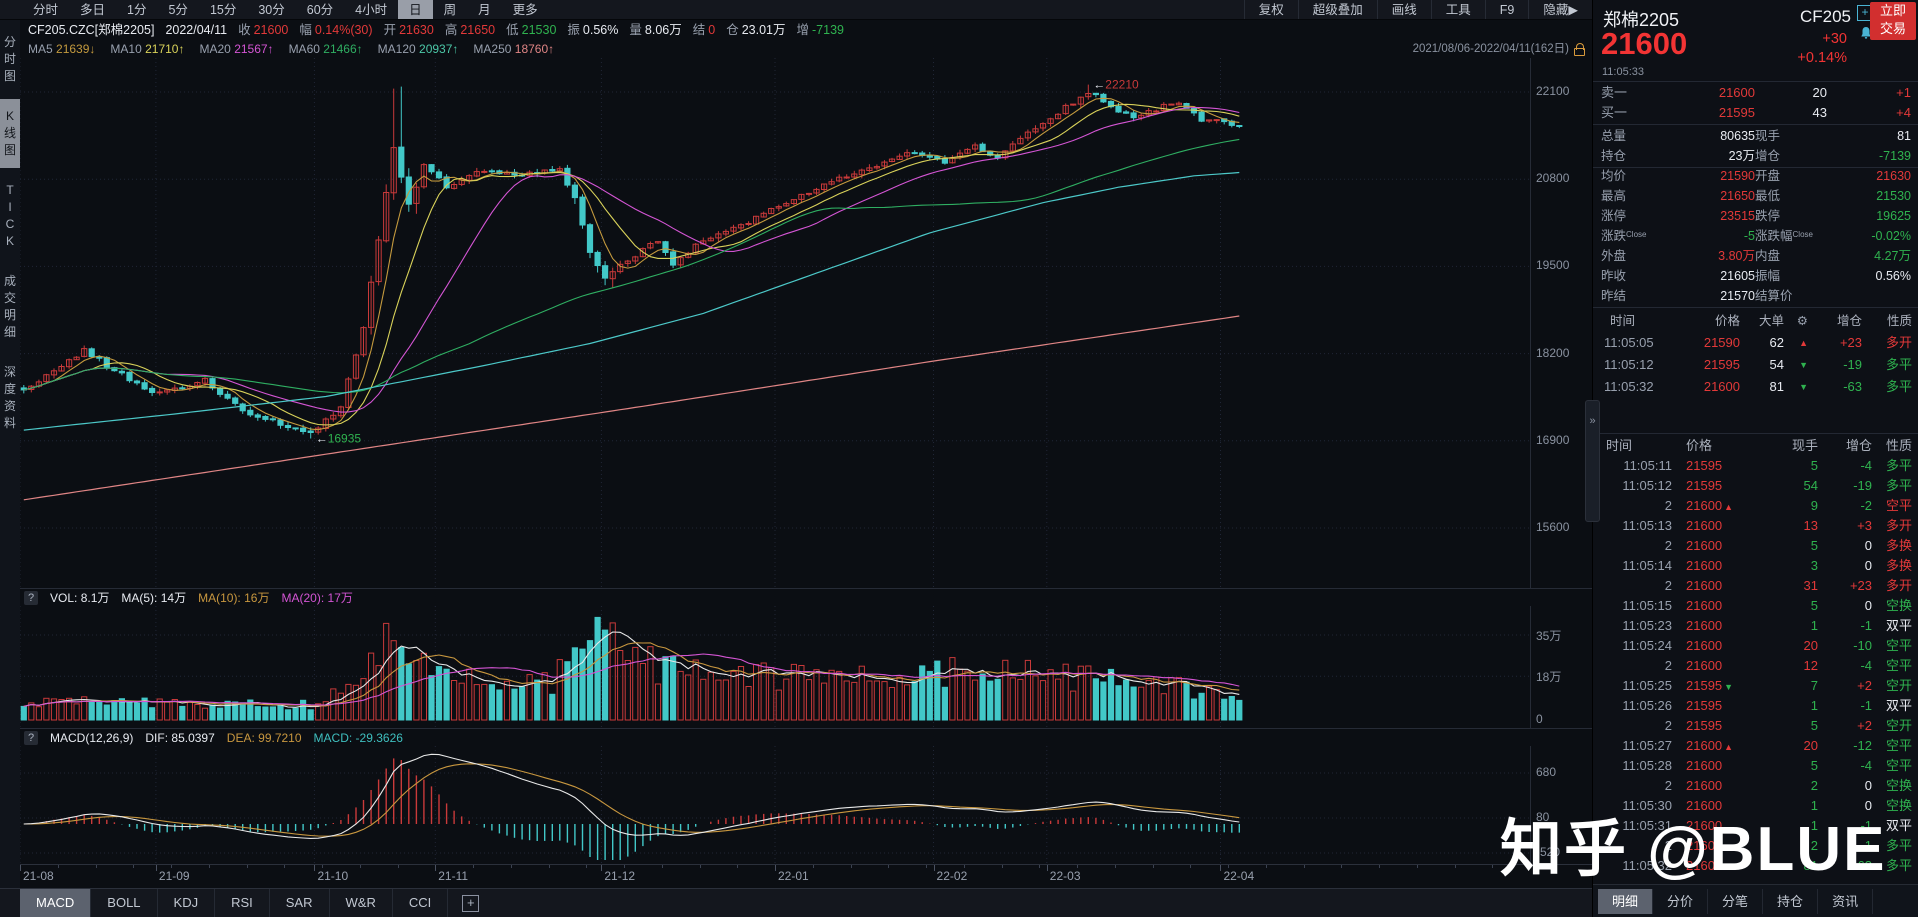  What do you see at coordinates (1767, 525) in the screenshot?
I see `tick-row: 11:05:13 21600 13 +3 多开` at bounding box center [1767, 525].